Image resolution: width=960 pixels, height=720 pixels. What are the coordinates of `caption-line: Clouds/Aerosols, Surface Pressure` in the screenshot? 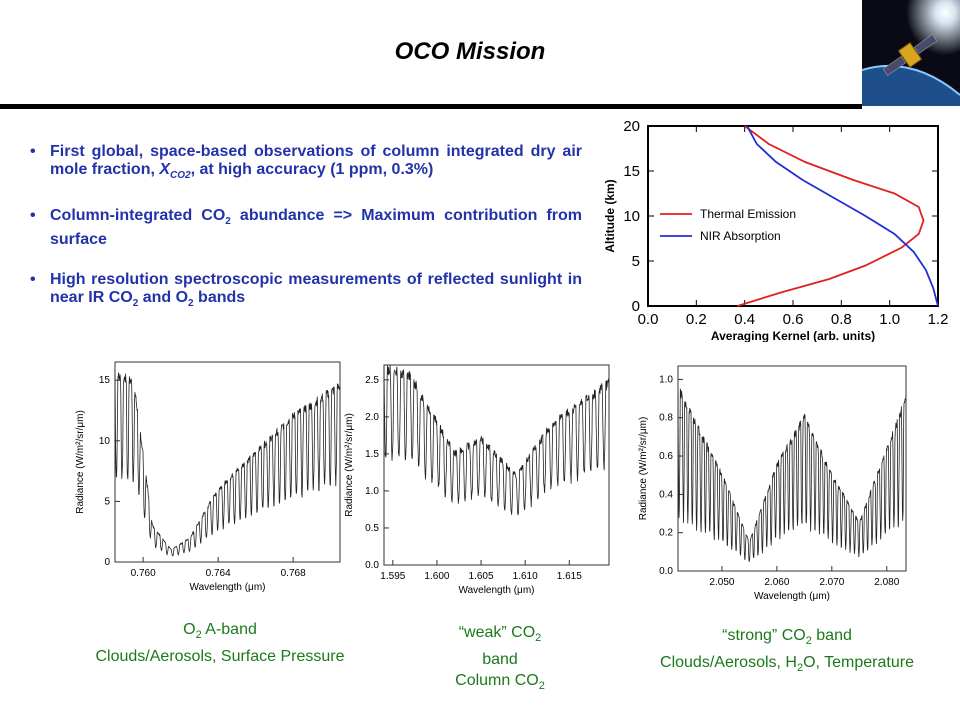 It's located at (220, 657).